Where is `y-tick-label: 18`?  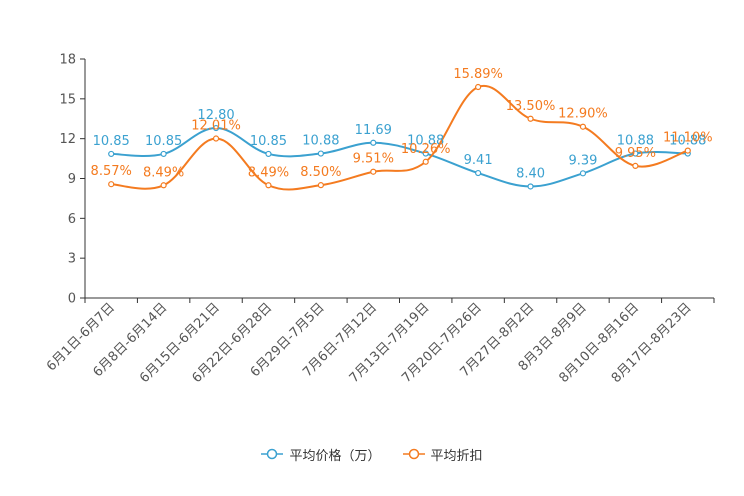 y-tick-label: 18 is located at coordinates (67, 60).